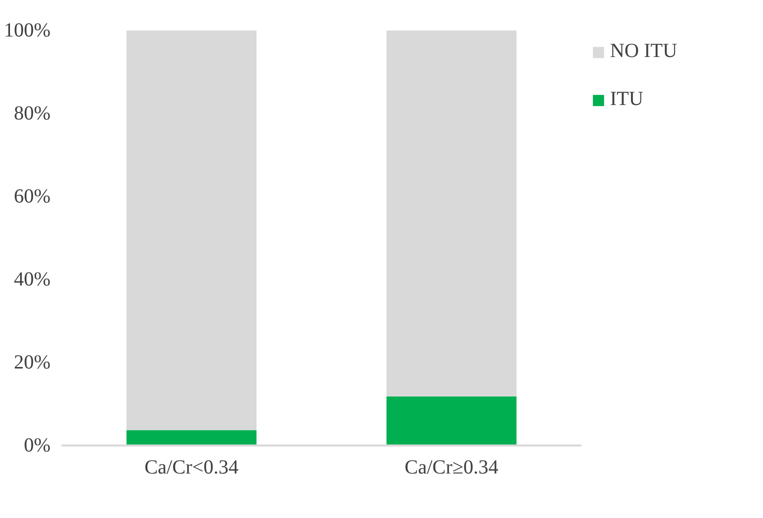 This screenshot has height=518, width=763. I want to click on y-tick-label: 80%, so click(32, 113).